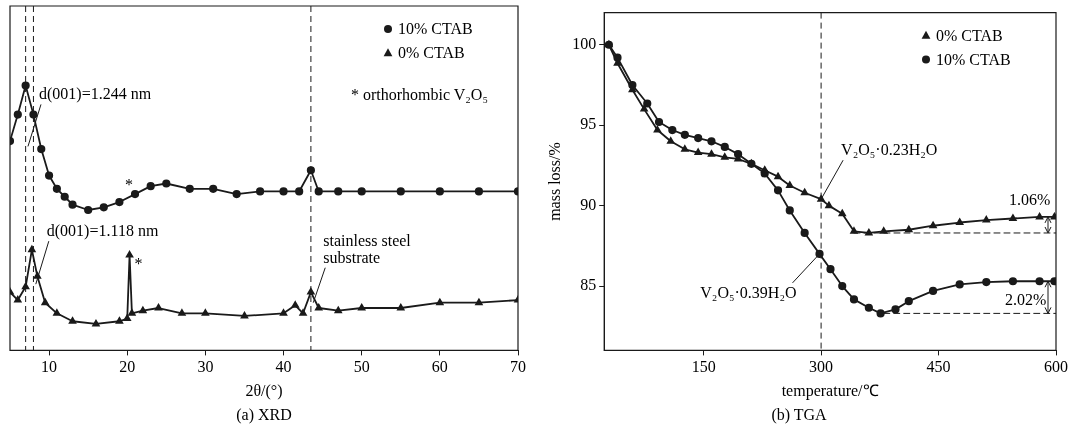 The width and height of the screenshot is (1077, 429). Describe the element at coordinates (584, 43) in the screenshot. I see `y-tick-label: 100` at that location.